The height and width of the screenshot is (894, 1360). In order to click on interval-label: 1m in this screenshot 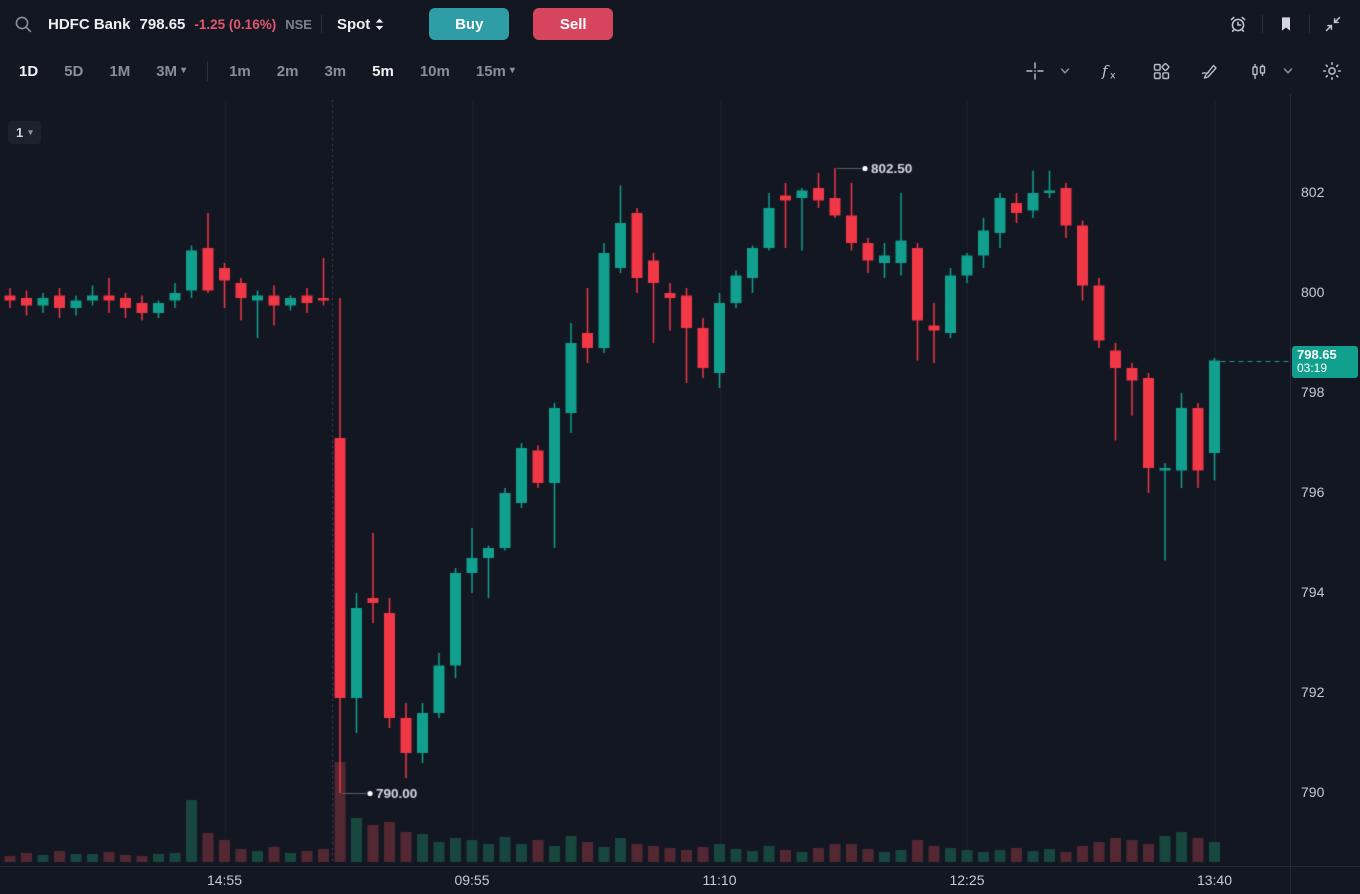, I will do `click(240, 71)`.